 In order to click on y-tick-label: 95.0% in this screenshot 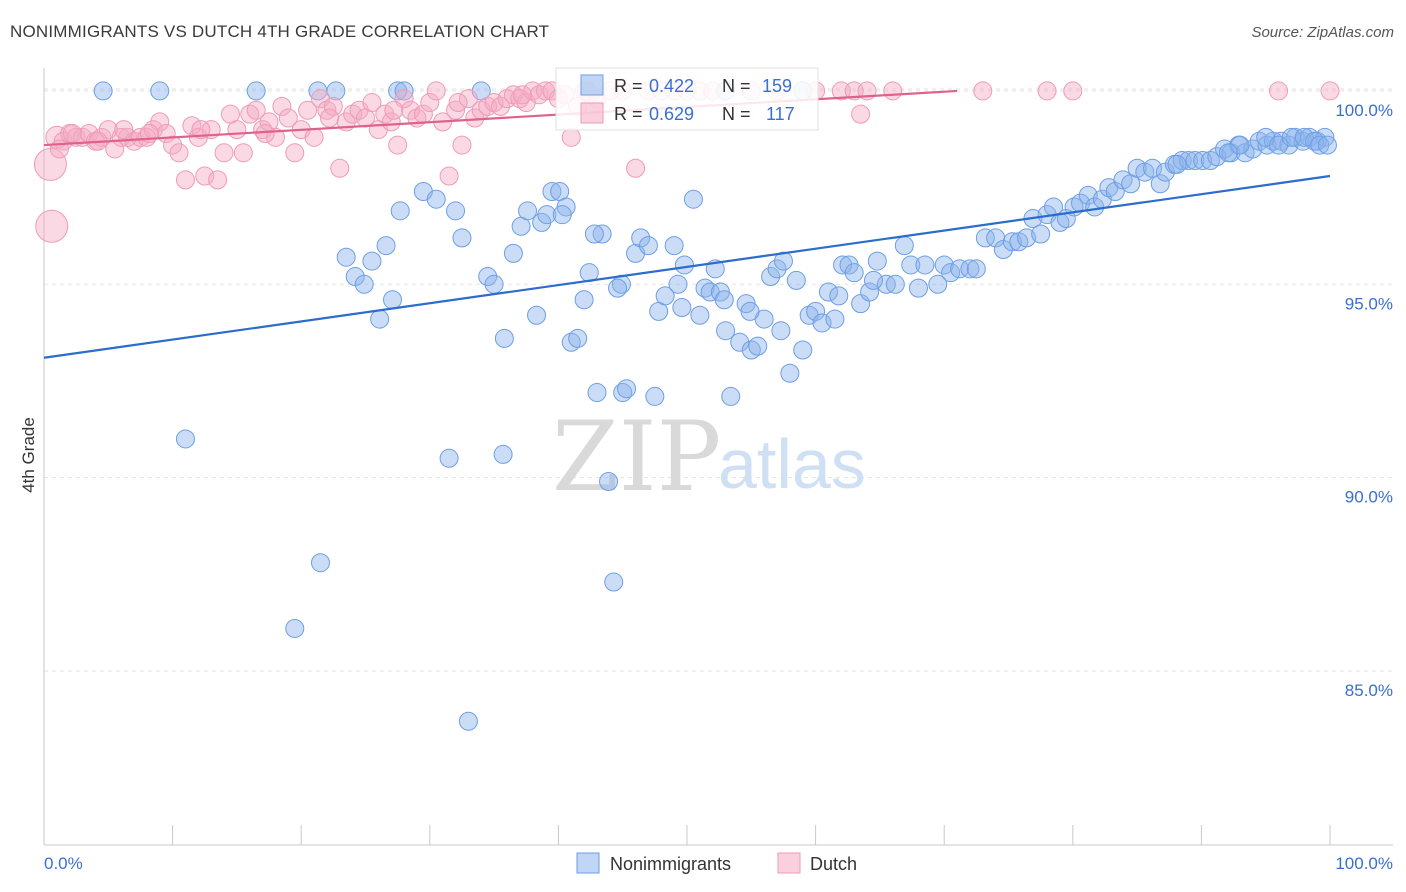, I will do `click(1369, 303)`.